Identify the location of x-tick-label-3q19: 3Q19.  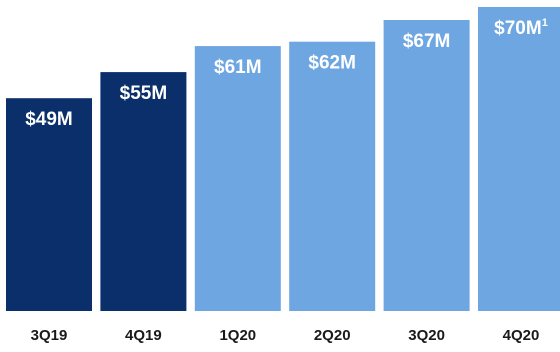
(49, 335).